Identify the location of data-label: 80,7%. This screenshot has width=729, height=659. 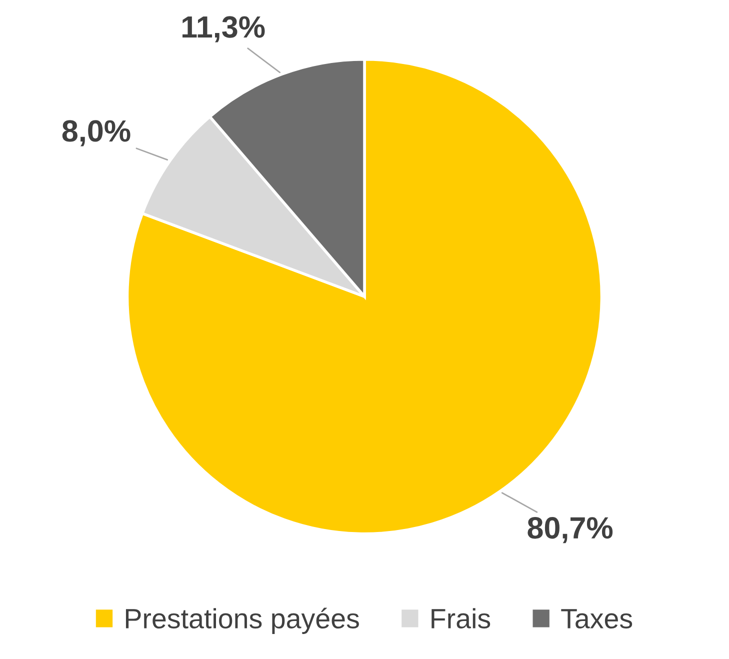
(570, 530).